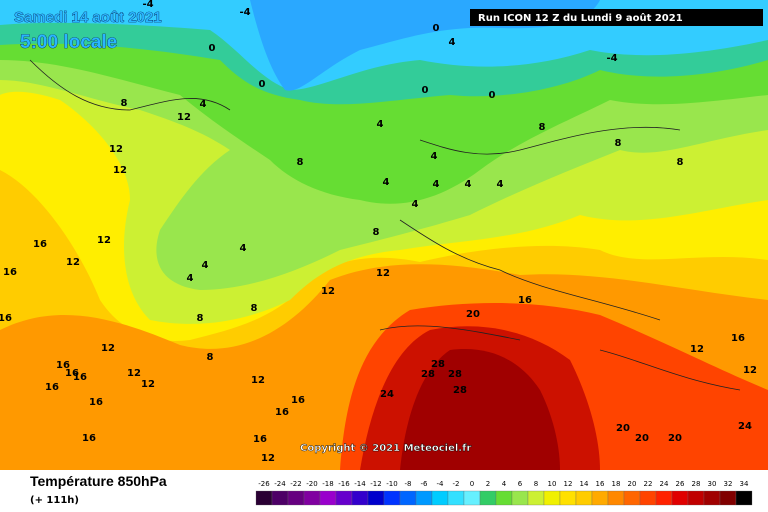  I want to click on scale-label: -8, so click(408, 484).